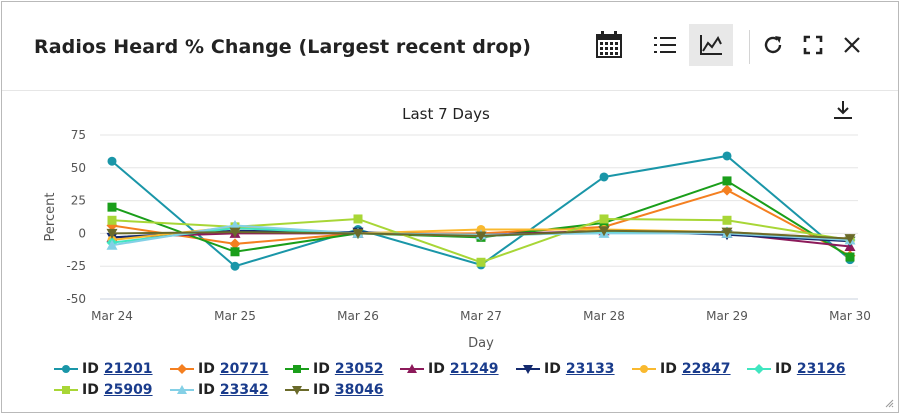 This screenshot has height=416, width=902. I want to click on close-button, so click(852, 45).